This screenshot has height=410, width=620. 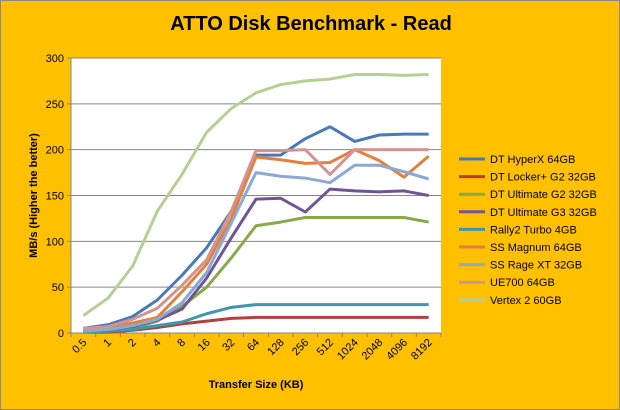 I want to click on x-tick-label: 256, so click(x=300, y=347).